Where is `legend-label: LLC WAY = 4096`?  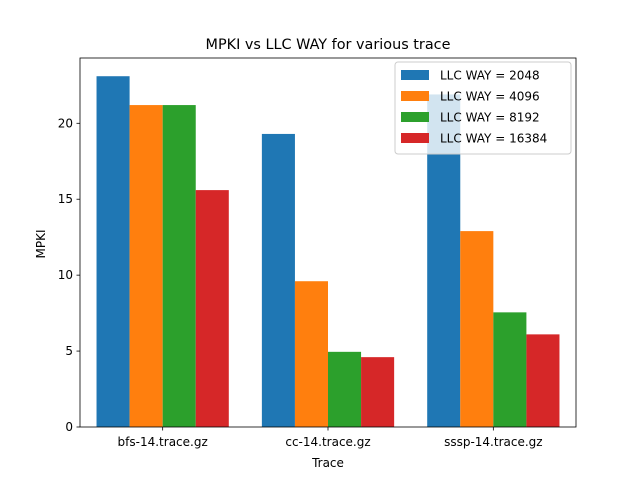 legend-label: LLC WAY = 4096 is located at coordinates (490, 97).